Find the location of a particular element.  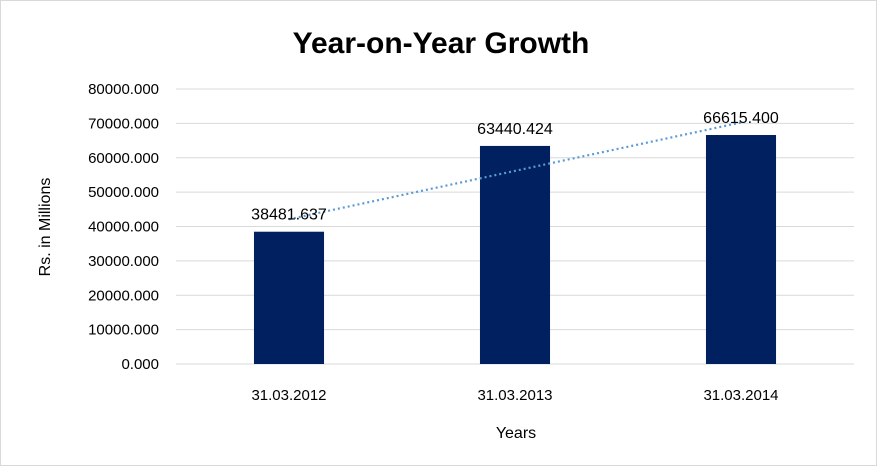

y-tick-label: 10000.000 is located at coordinates (123, 330).